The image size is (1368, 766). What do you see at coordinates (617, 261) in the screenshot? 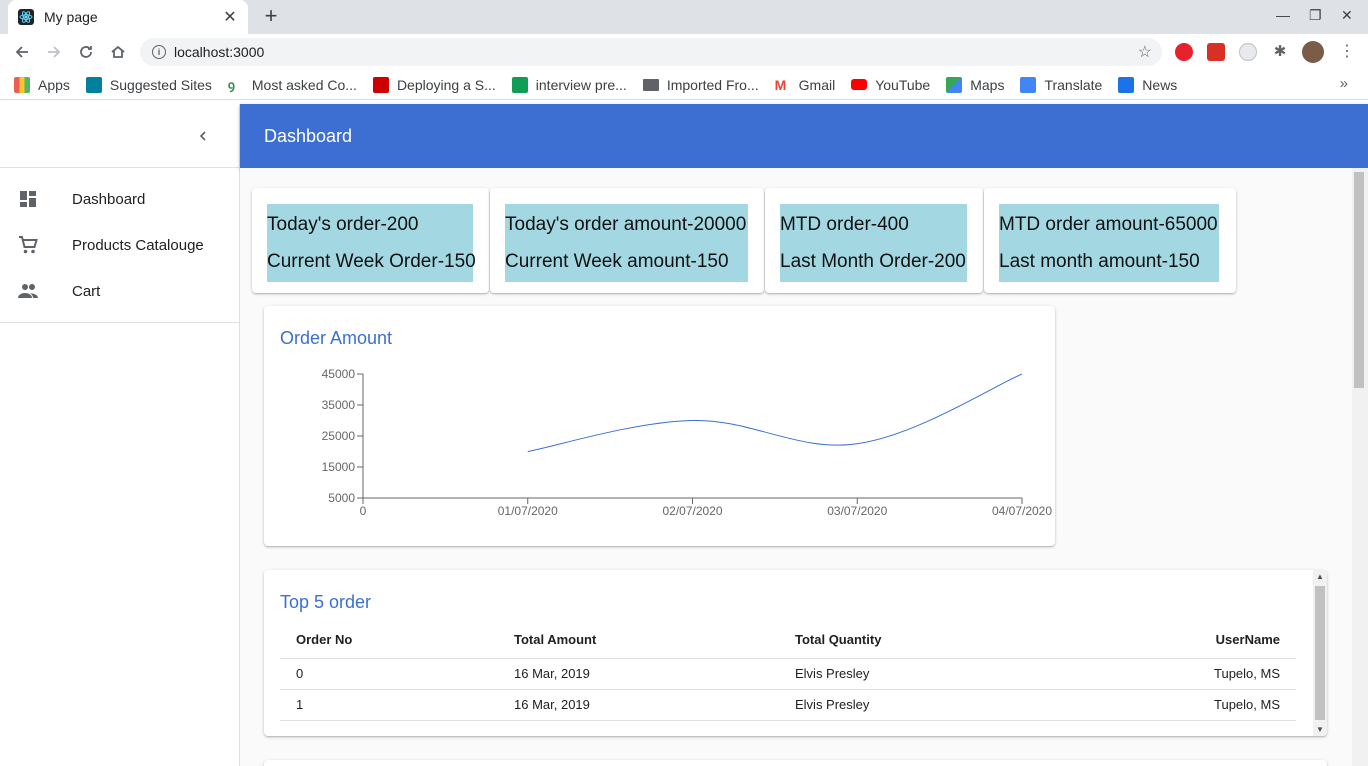
I see `stat-line: Current Week amount-150` at bounding box center [617, 261].